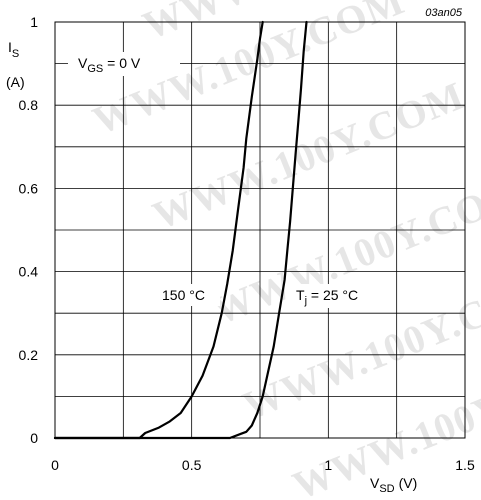  I want to click on y-axis-label: IS, so click(13, 49).